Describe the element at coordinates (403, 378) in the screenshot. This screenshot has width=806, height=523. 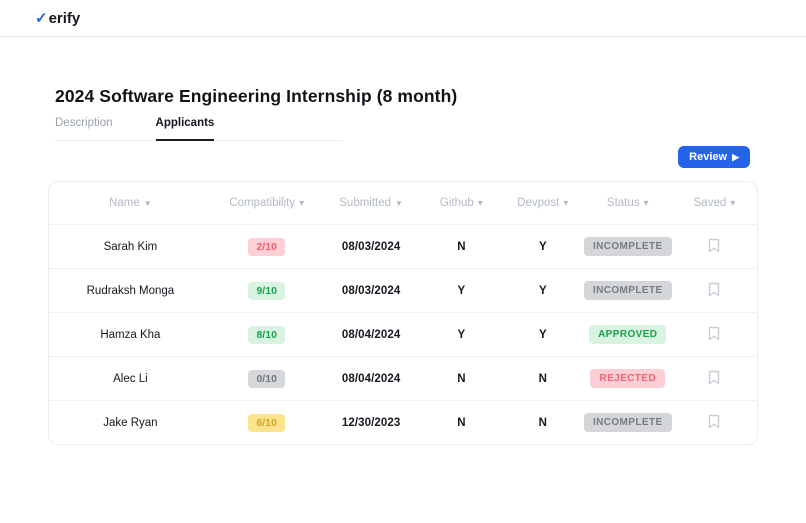
I see `table-row-alec-li: Alec Li 0/10 08/04/2024 N N REJECTED` at that location.